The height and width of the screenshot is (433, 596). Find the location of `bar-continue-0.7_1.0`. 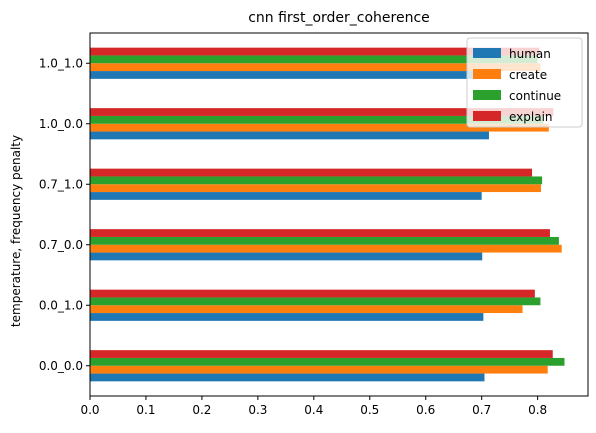

bar-continue-0.7_1.0 is located at coordinates (316, 180).